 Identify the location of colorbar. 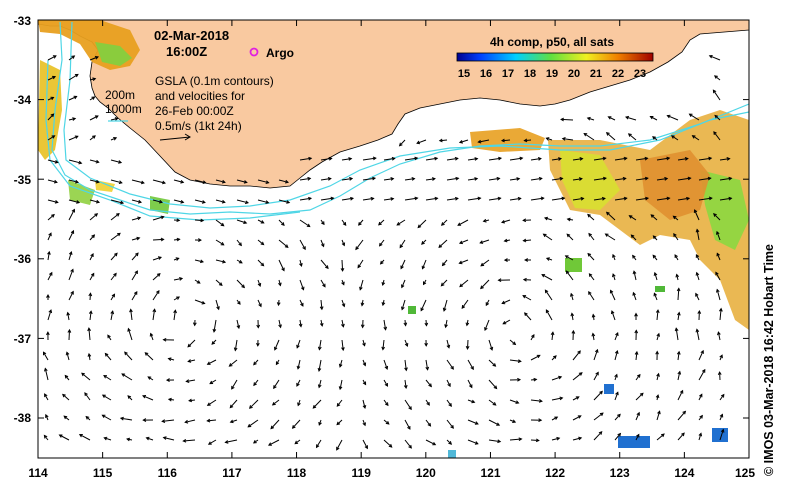
(555, 57).